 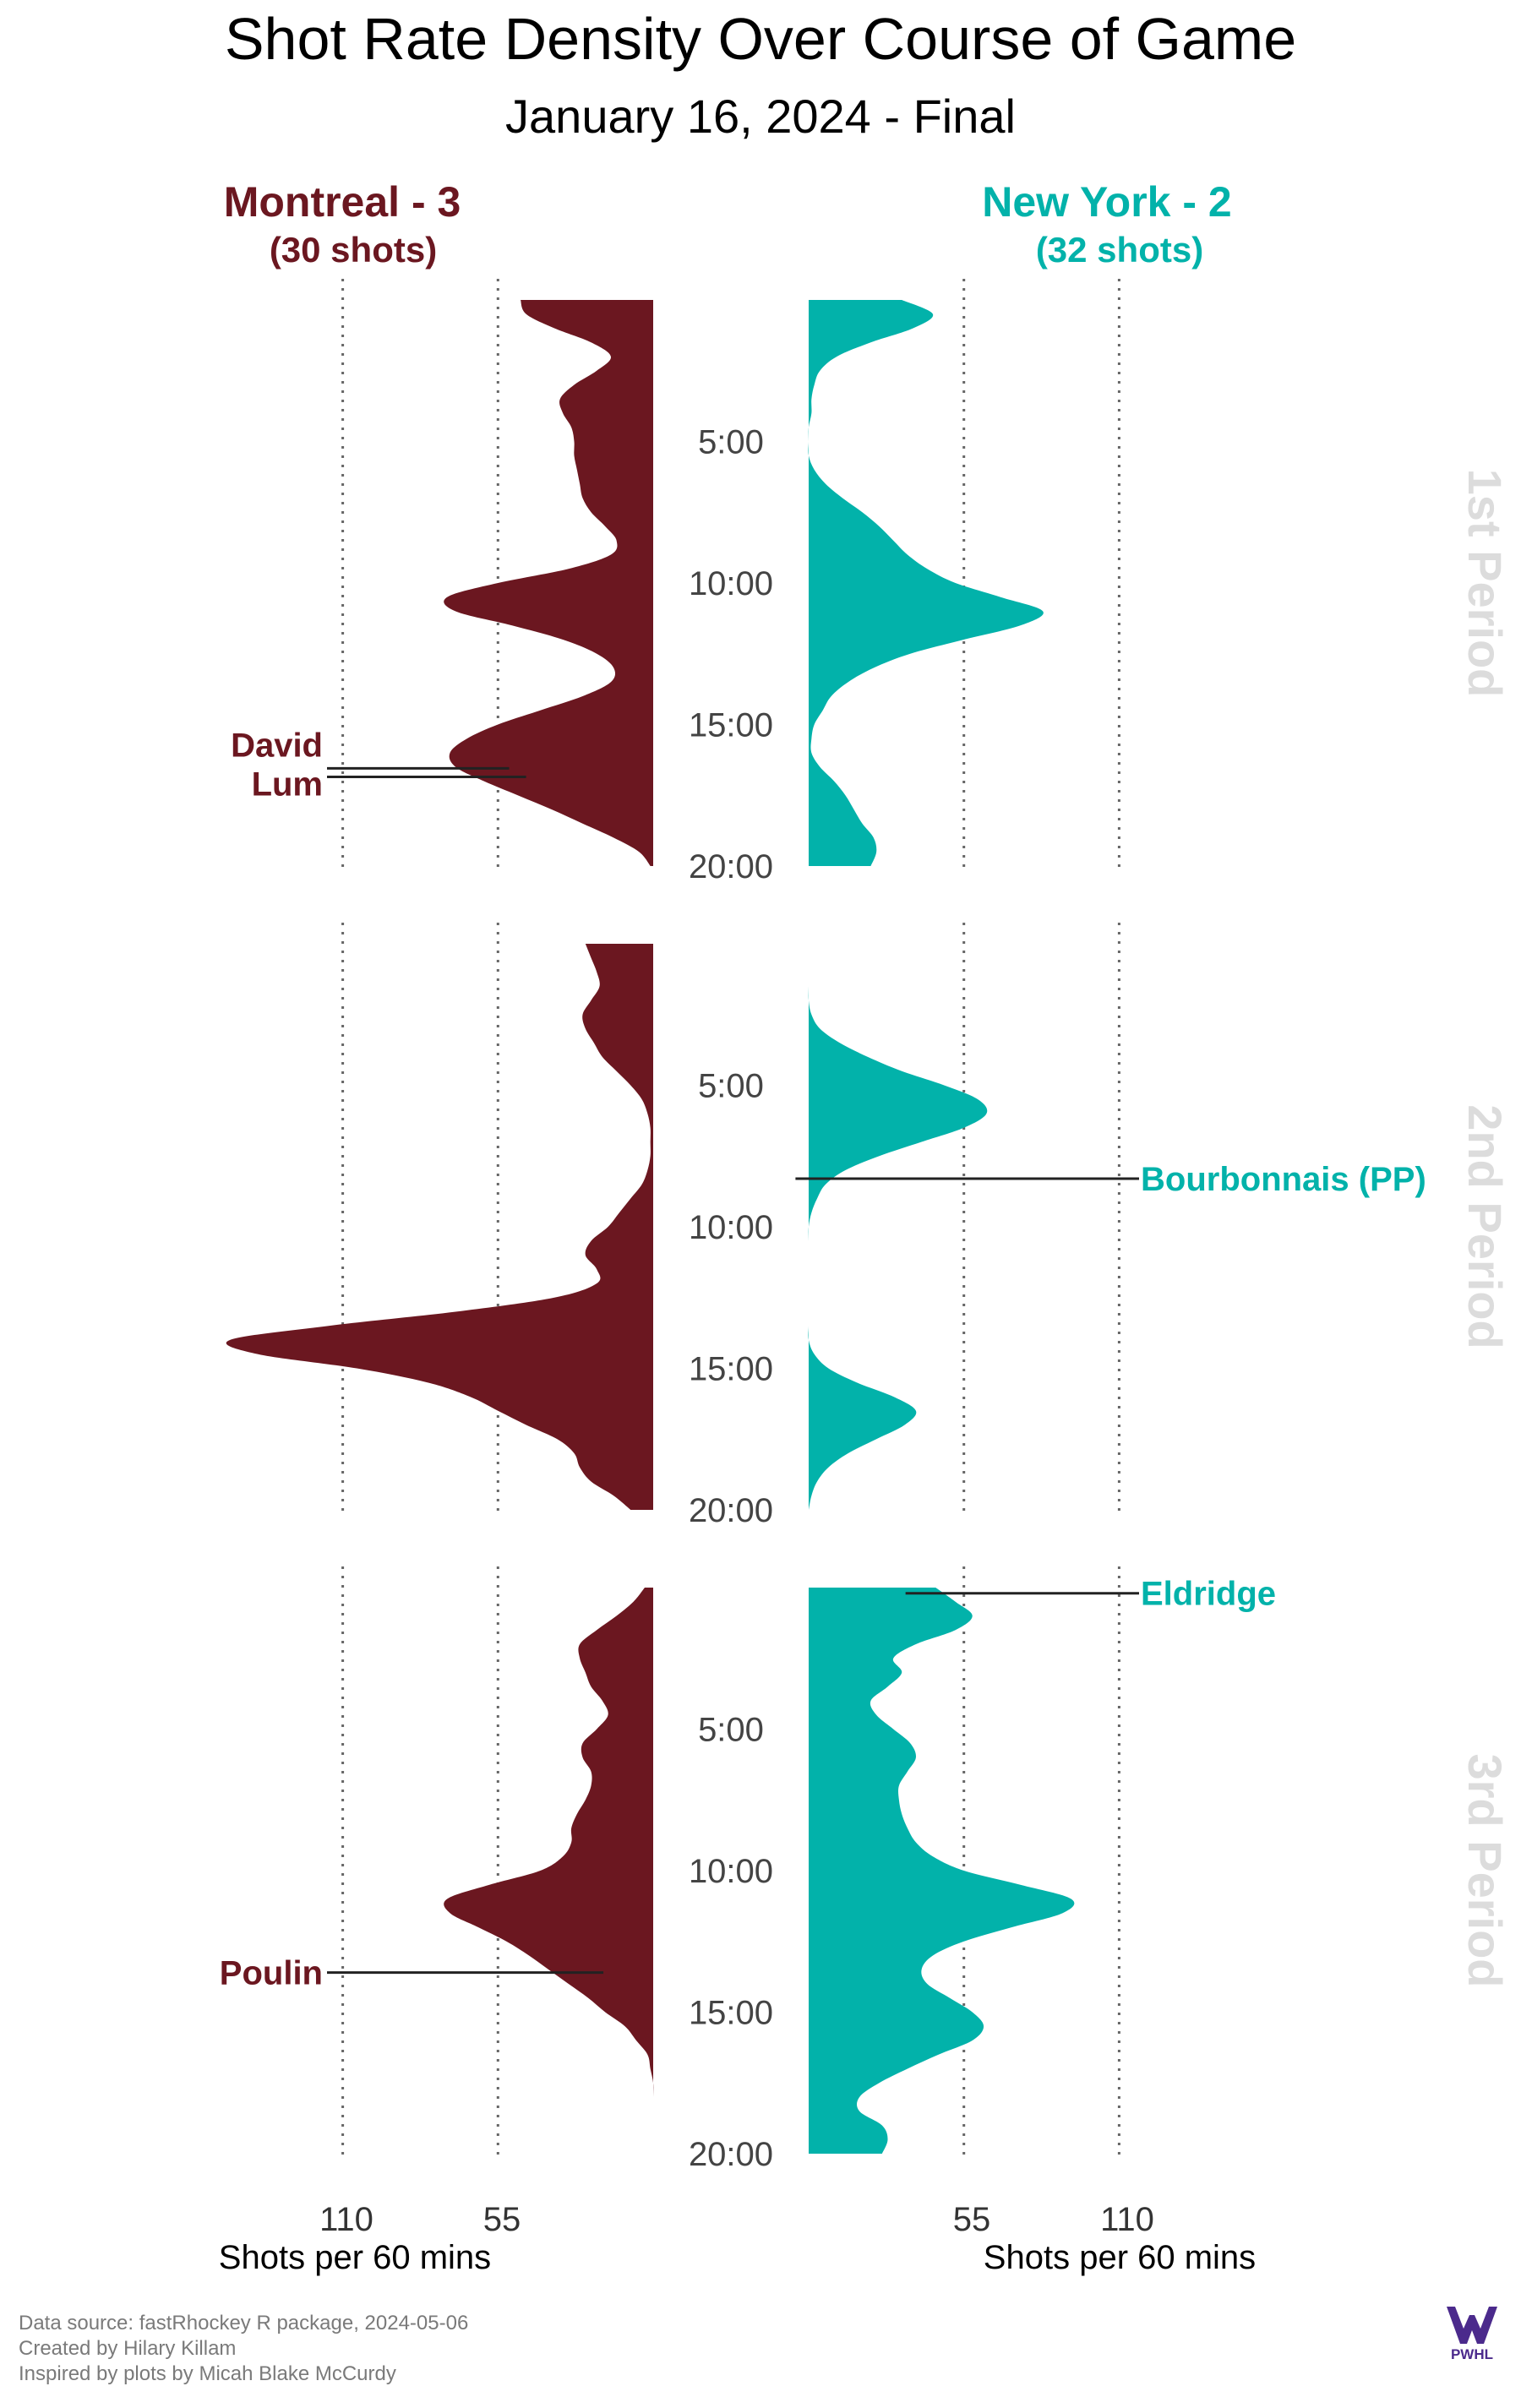 What do you see at coordinates (926, 583) in the screenshot?
I see `density-area-new-york-p1` at bounding box center [926, 583].